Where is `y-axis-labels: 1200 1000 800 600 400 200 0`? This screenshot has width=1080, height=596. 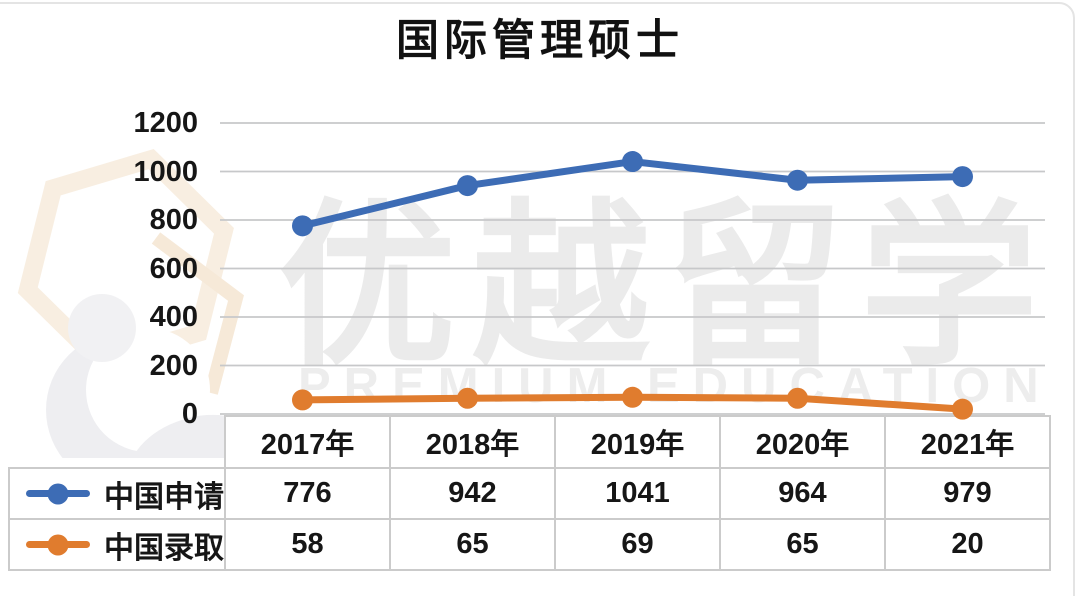 y-axis-labels: 1200 1000 800 600 400 200 0 is located at coordinates (99, 225).